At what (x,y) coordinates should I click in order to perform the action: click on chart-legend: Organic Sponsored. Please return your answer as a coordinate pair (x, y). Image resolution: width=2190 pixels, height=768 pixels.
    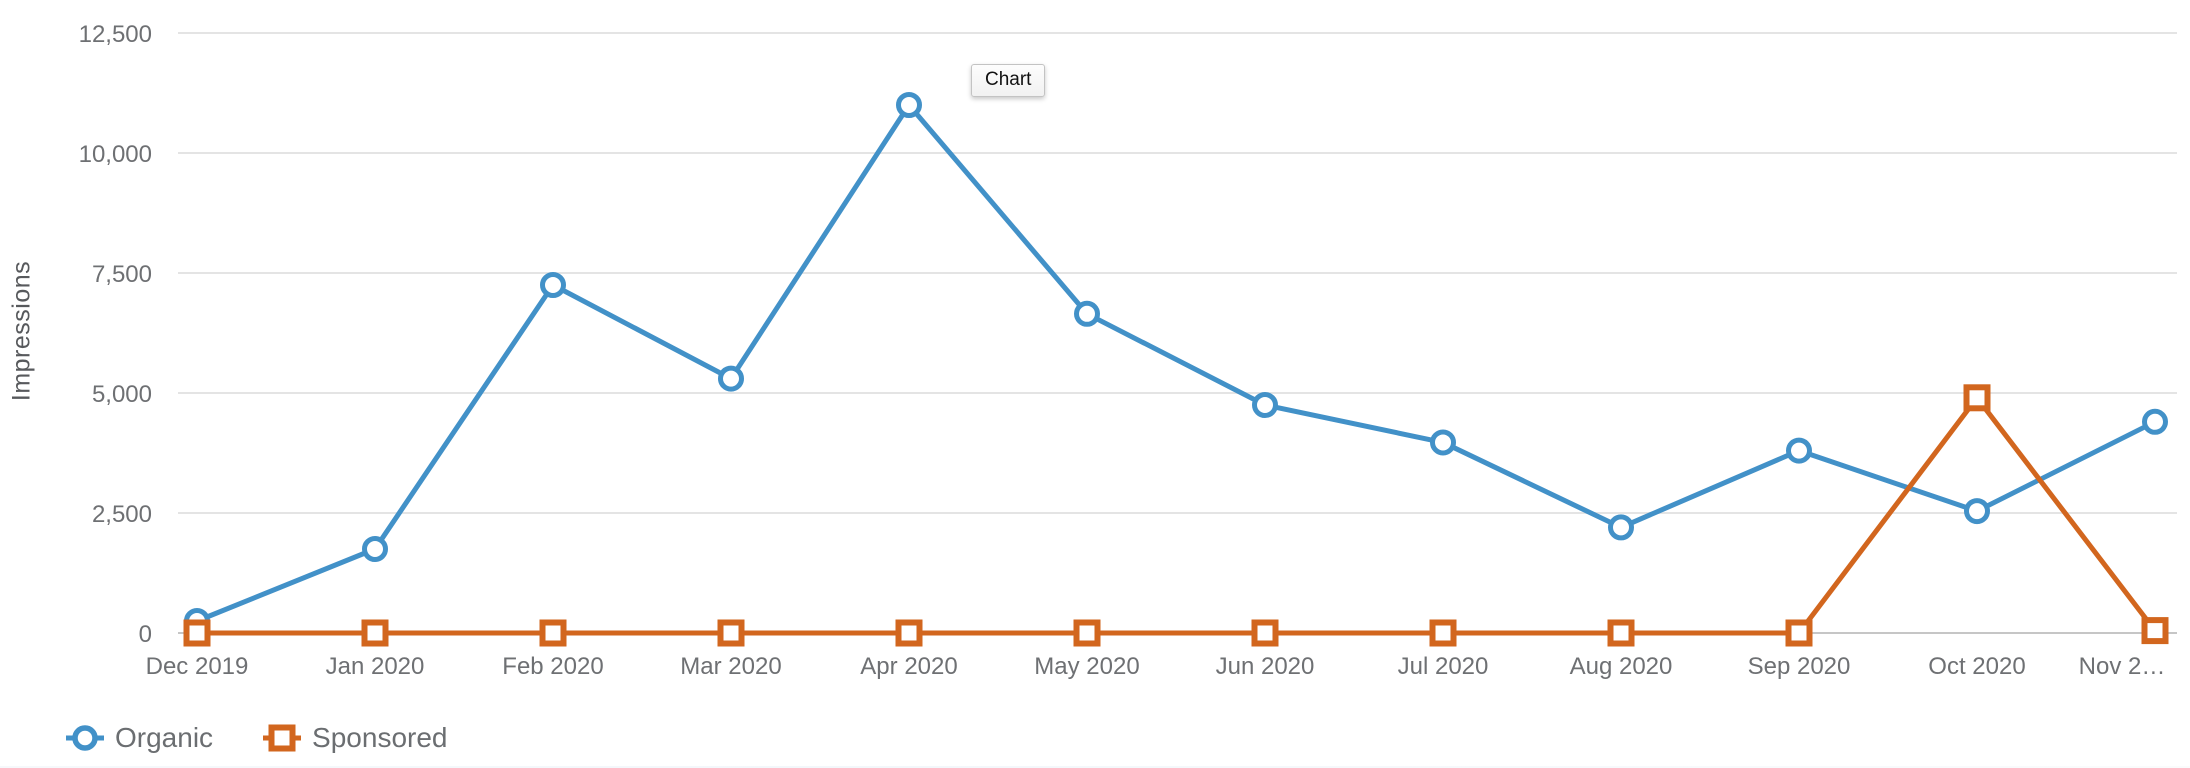
    Looking at the image, I should click on (256, 738).